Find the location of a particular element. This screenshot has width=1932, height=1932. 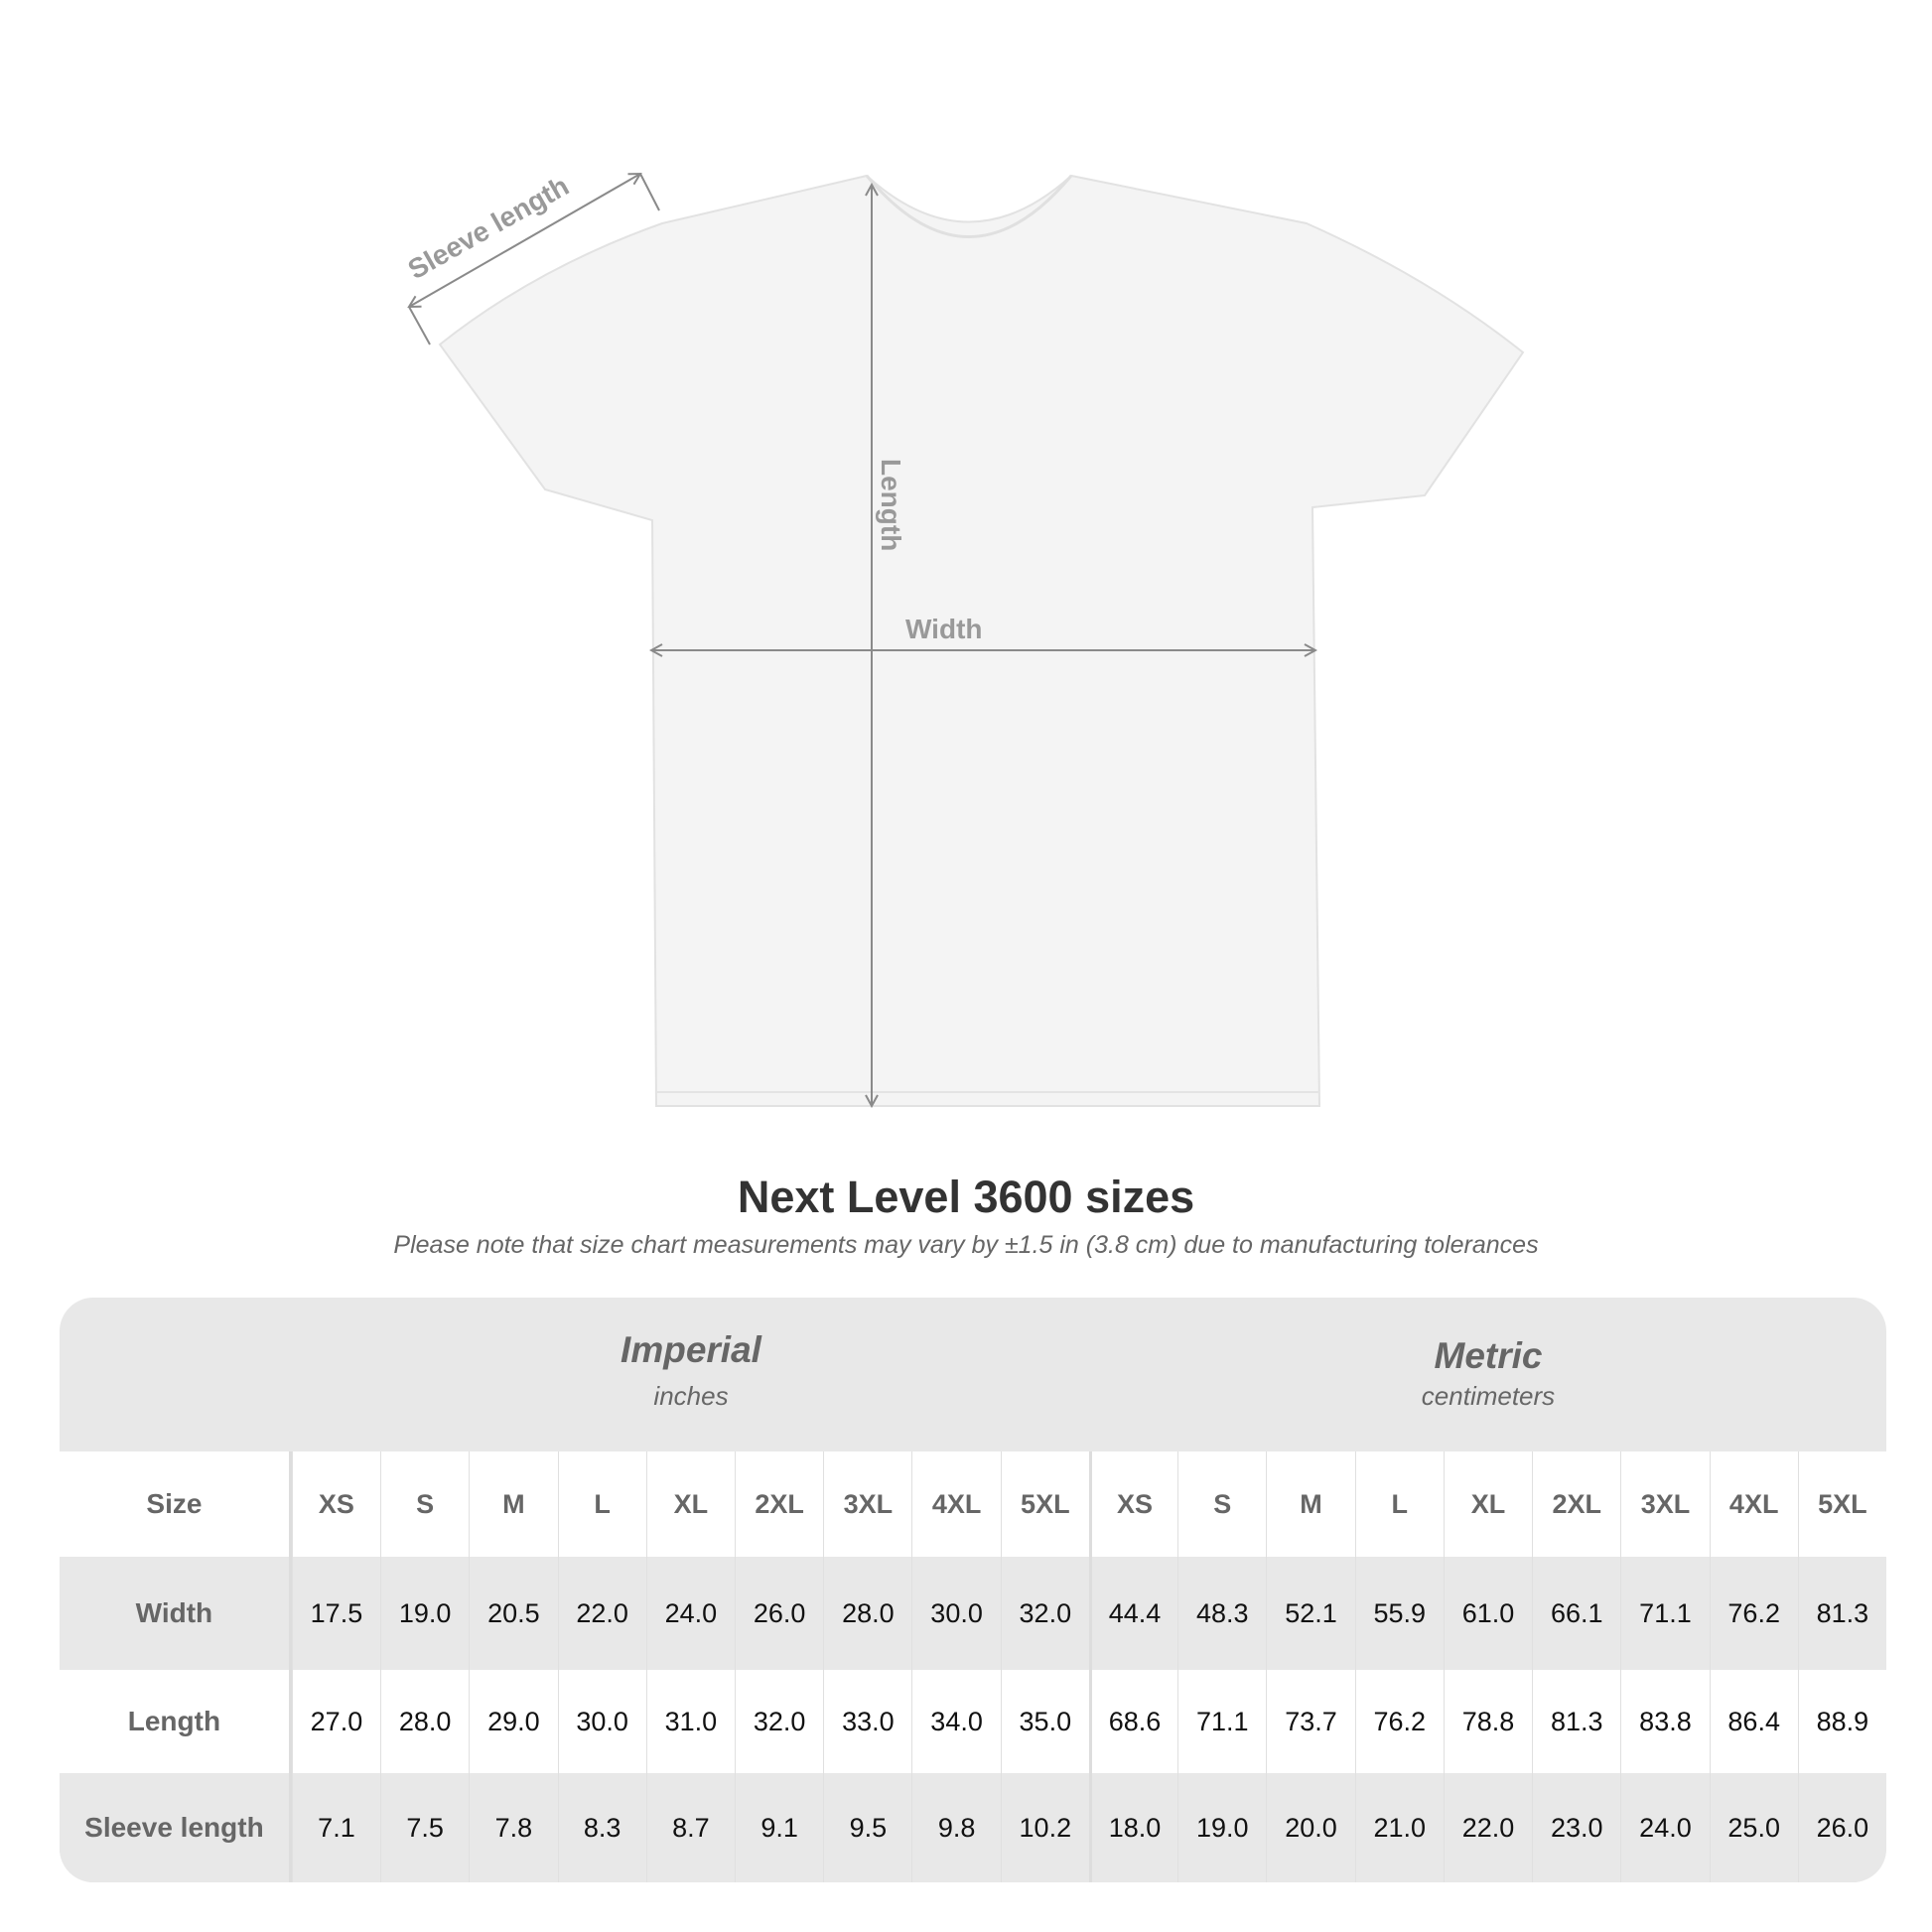

width-label: Width is located at coordinates (944, 629).